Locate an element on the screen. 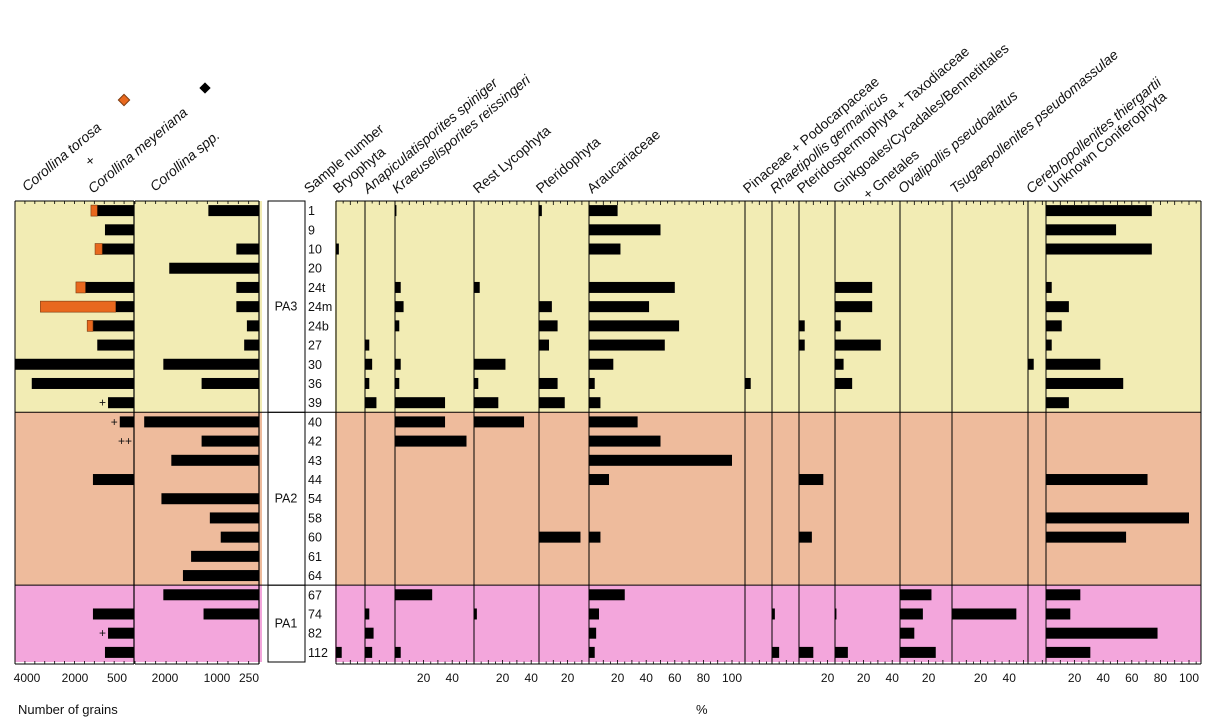 This screenshot has height=720, width=1212. grain-tick-label: 4000 is located at coordinates (27, 678).